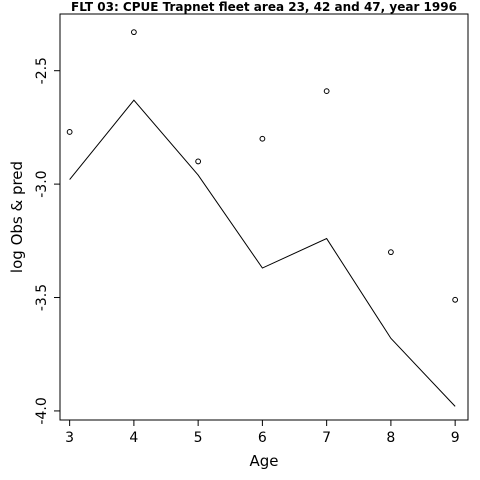  I want to click on x-tick-label: 9, so click(455, 438).